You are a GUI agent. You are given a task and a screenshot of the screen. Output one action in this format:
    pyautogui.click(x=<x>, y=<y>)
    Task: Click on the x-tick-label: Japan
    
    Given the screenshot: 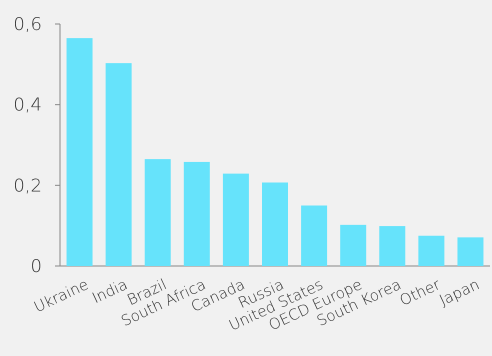 What is the action you would take?
    pyautogui.click(x=460, y=292)
    